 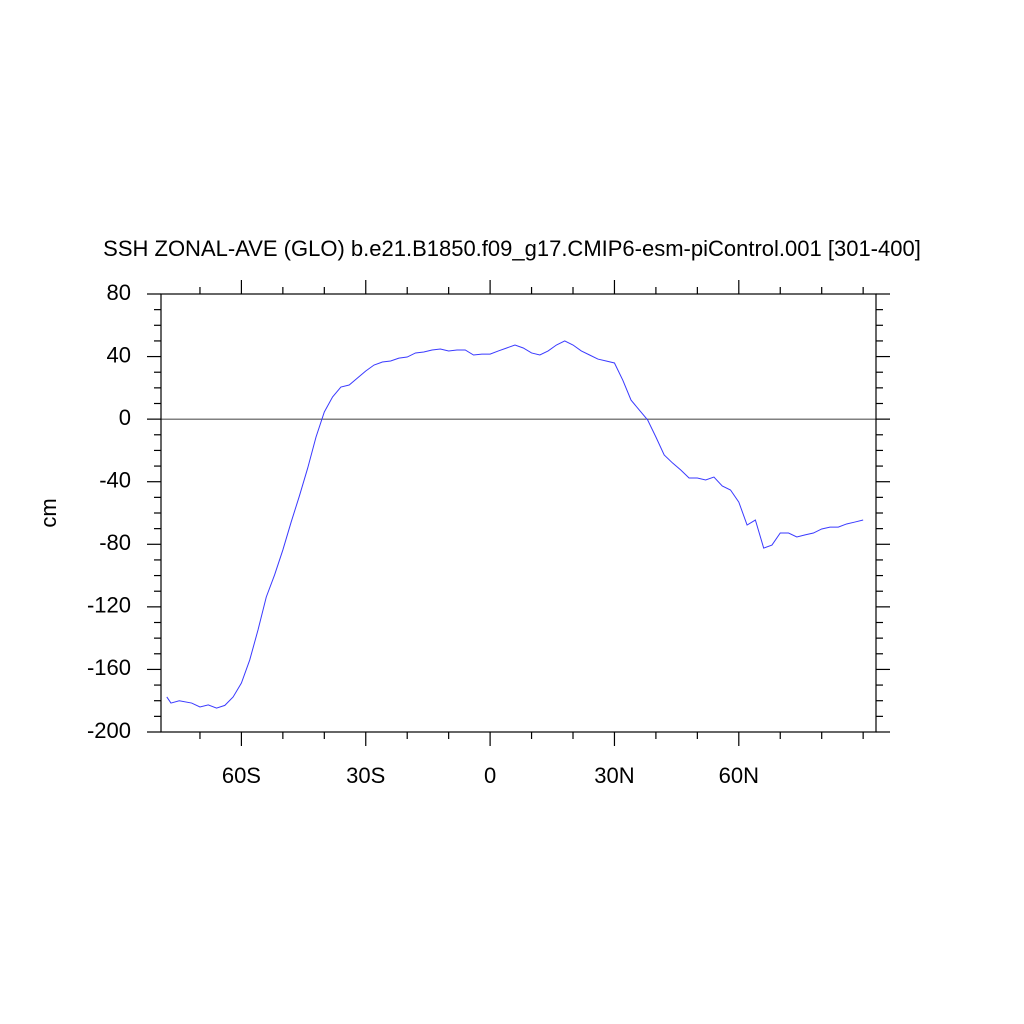 What do you see at coordinates (241, 775) in the screenshot?
I see `x-tick-label: 60S` at bounding box center [241, 775].